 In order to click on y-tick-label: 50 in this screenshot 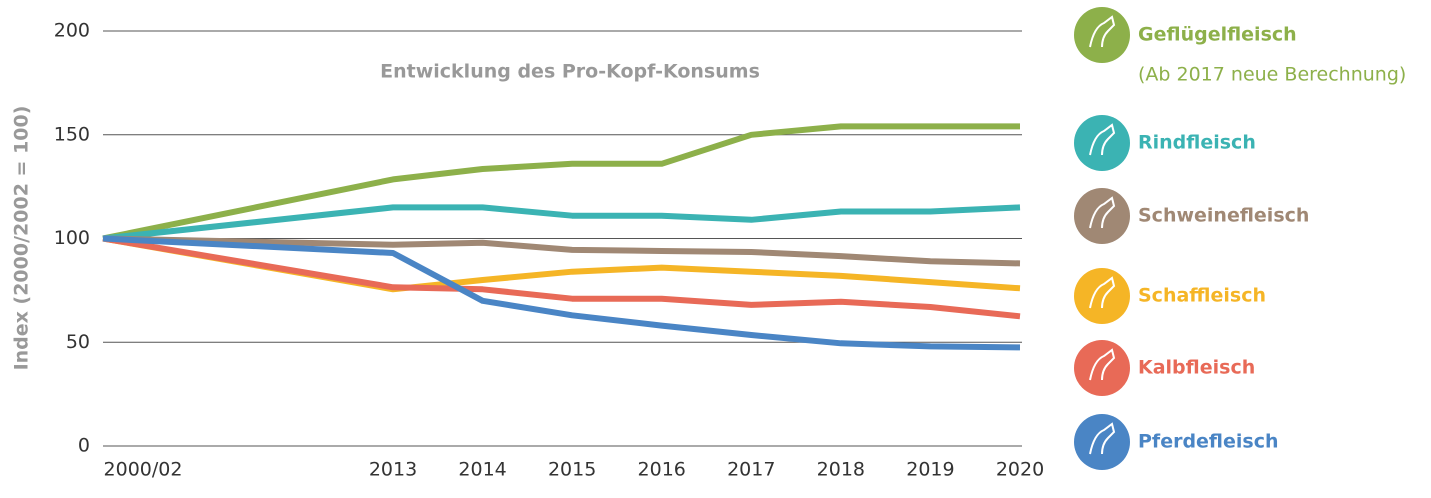, I will do `click(78, 342)`.